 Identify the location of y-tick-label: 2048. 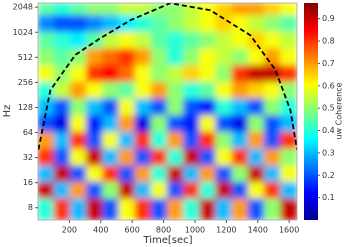
(23, 7).